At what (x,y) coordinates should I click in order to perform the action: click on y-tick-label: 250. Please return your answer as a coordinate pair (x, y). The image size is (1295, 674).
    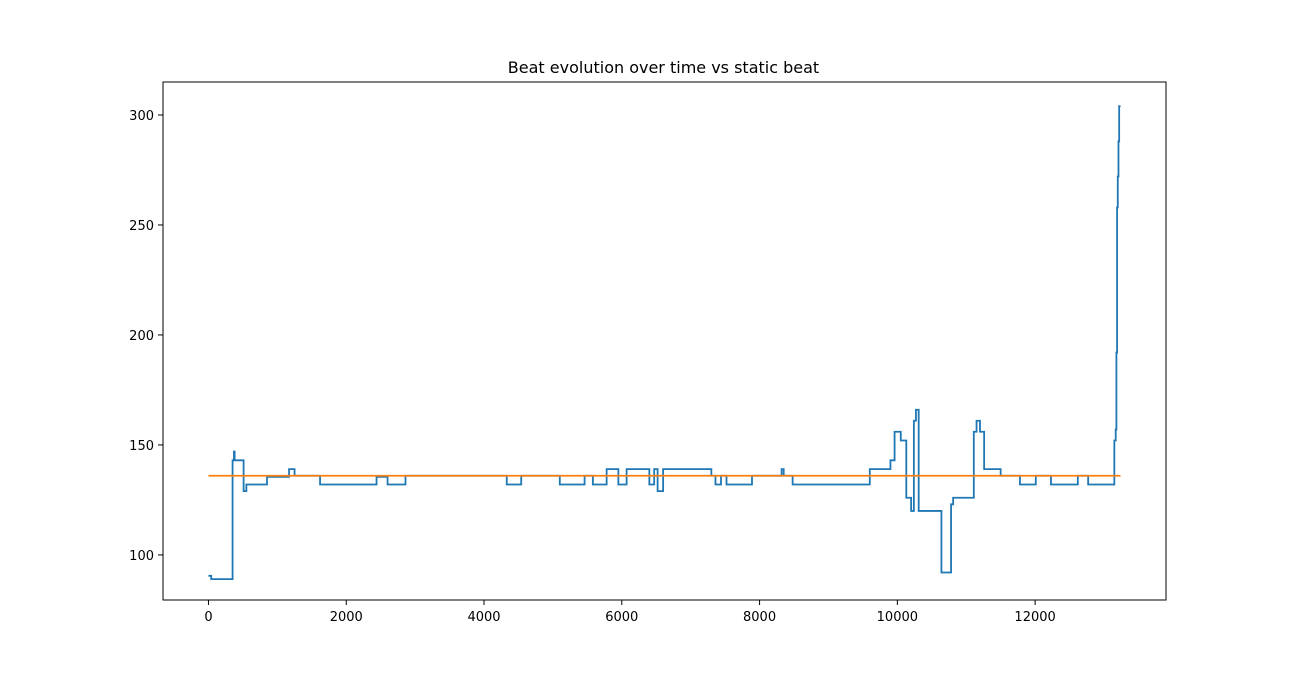
    Looking at the image, I should click on (141, 226).